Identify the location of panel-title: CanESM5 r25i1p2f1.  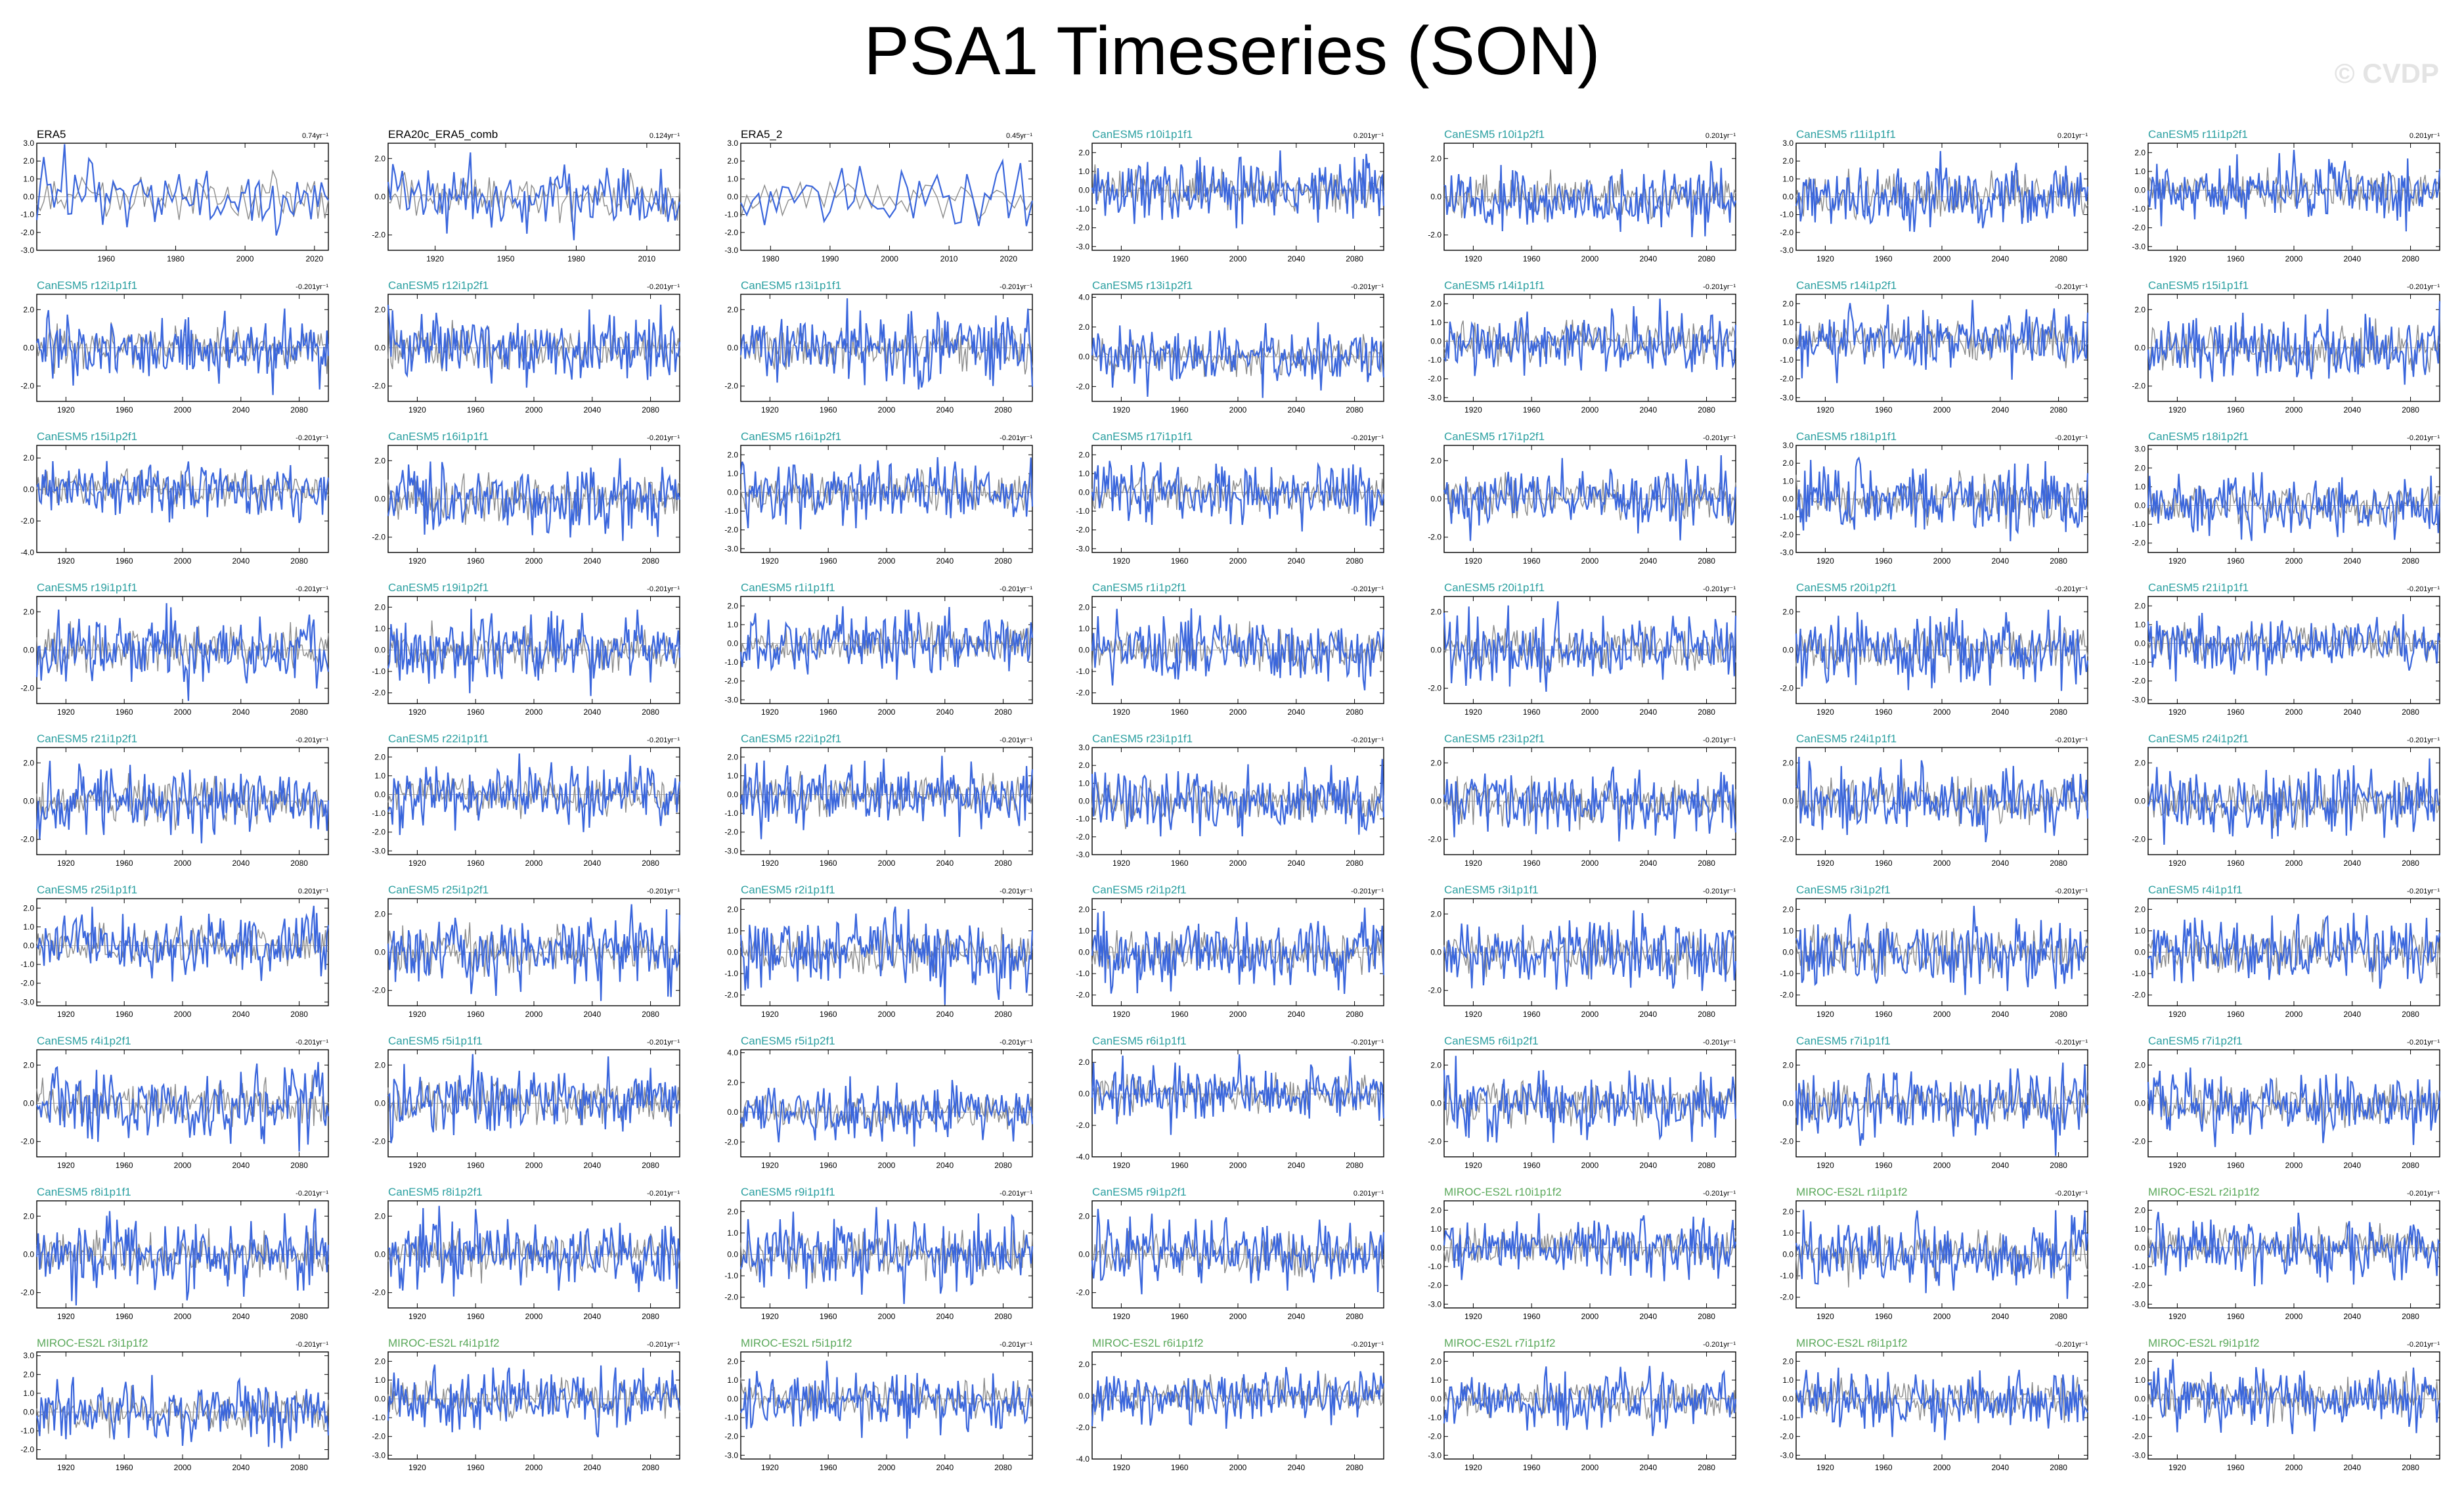
(438, 890).